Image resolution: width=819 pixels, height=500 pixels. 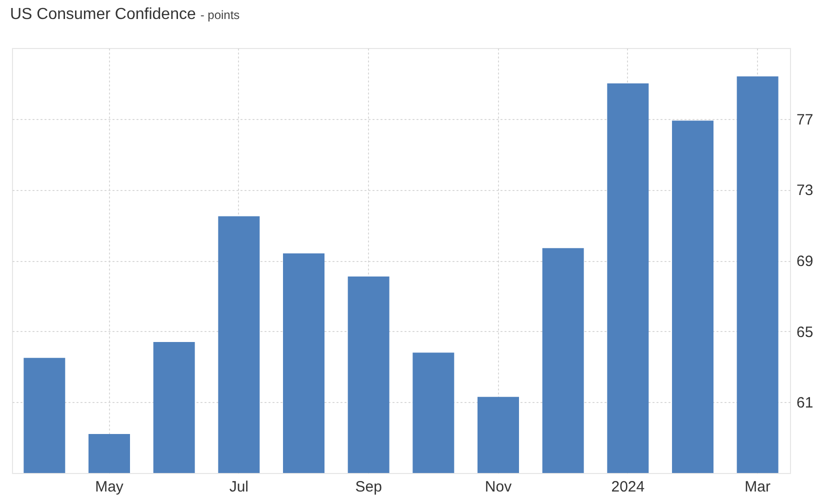 What do you see at coordinates (109, 487) in the screenshot?
I see `x-tick-label: May` at bounding box center [109, 487].